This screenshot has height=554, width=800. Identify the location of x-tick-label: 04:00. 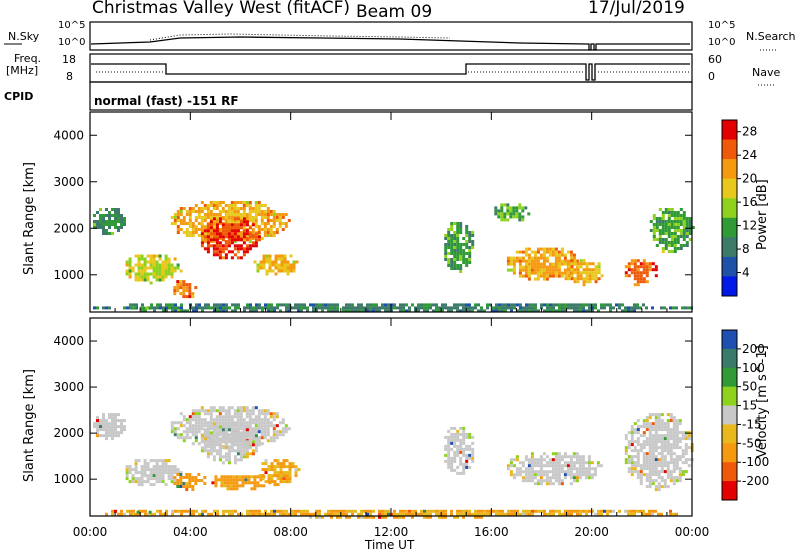
(190, 532).